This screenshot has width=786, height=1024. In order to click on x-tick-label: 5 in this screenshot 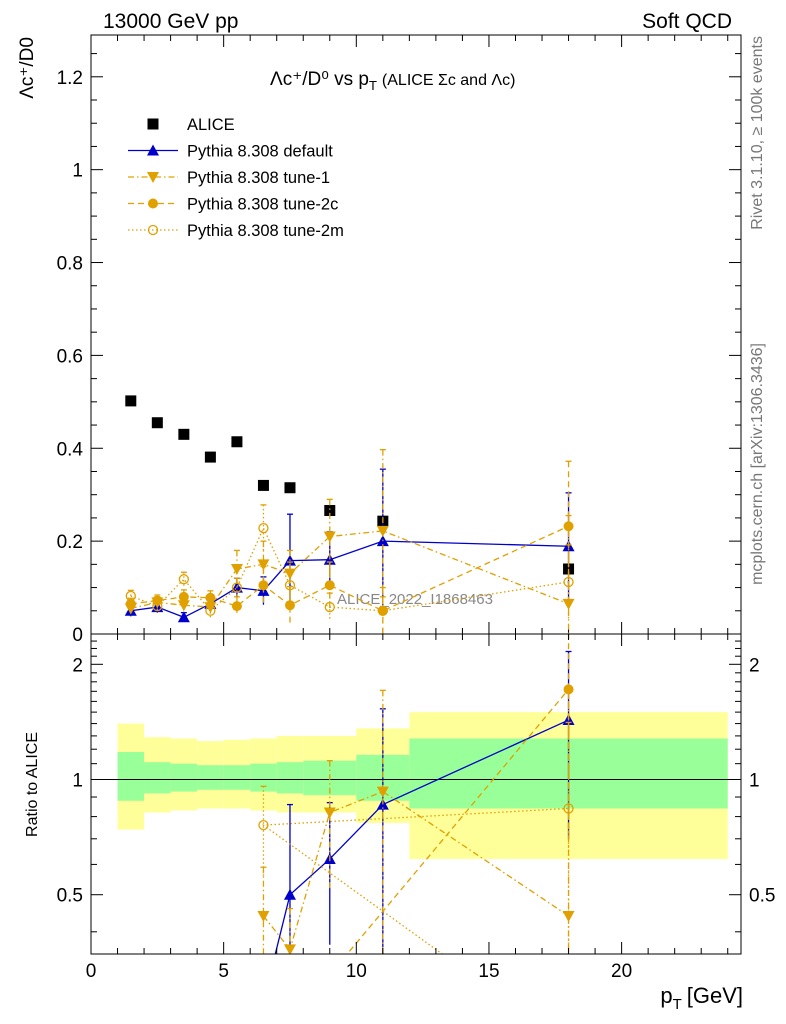, I will do `click(223, 971)`.